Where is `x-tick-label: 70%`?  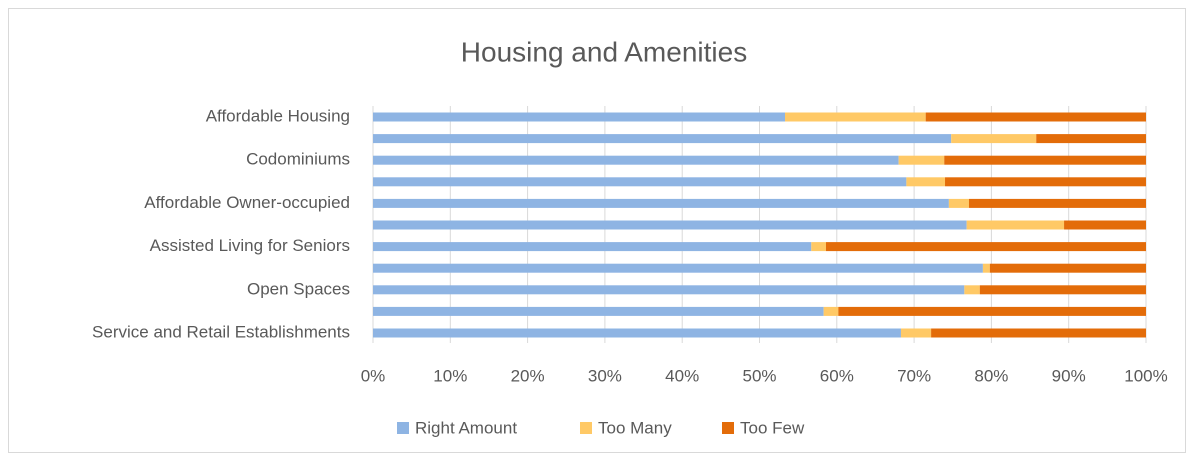
x-tick-label: 70% is located at coordinates (914, 375).